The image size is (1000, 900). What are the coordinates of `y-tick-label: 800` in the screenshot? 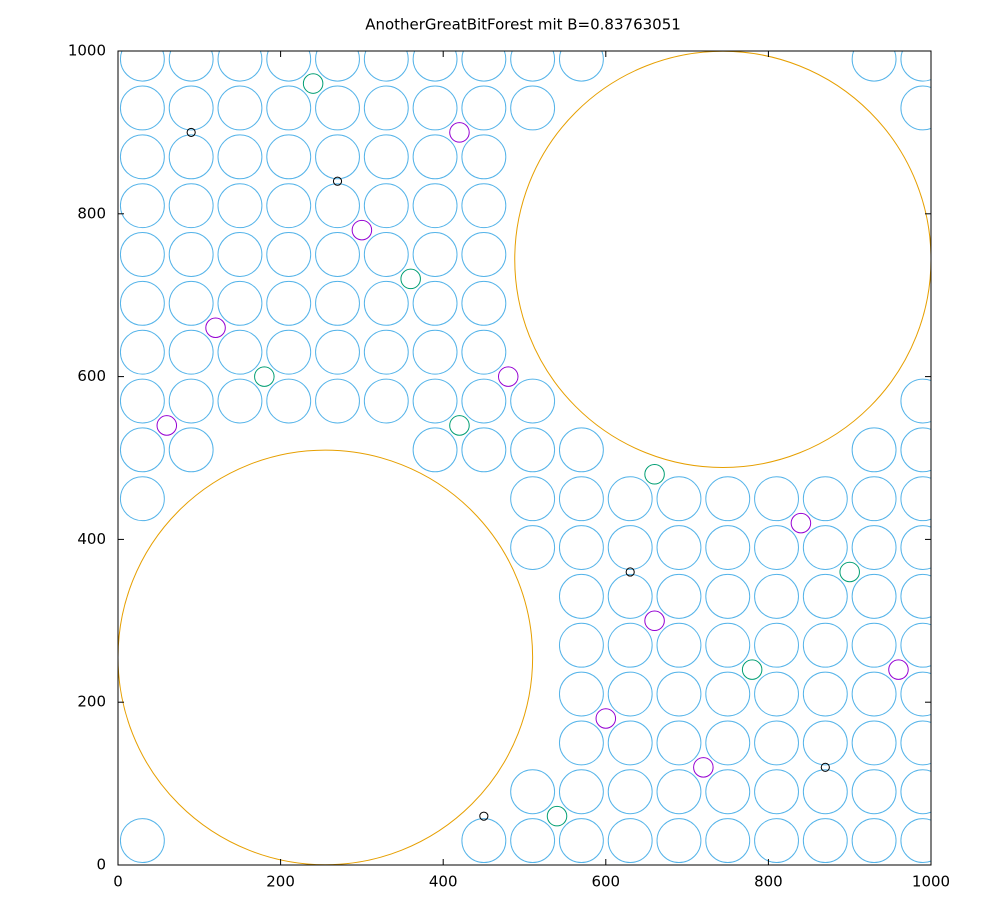 It's located at (91, 213).